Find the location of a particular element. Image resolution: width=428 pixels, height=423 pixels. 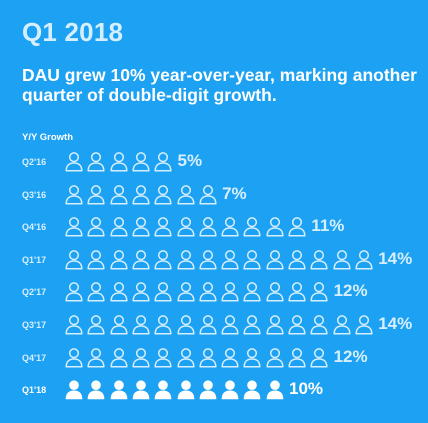

row-label: Q3'17 is located at coordinates (34, 325).